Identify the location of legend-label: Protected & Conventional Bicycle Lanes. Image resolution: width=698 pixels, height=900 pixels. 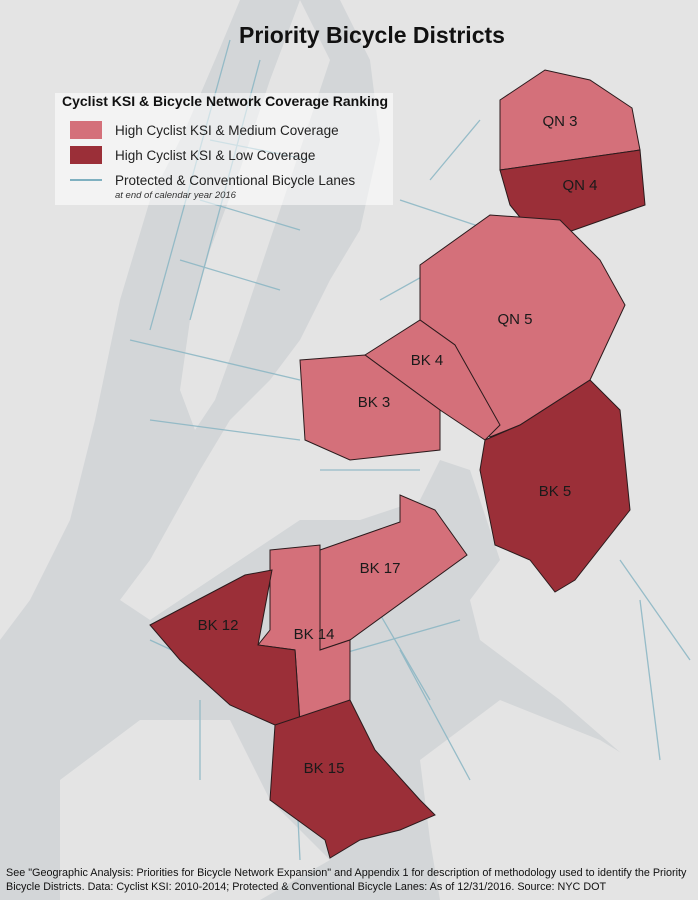
(235, 180).